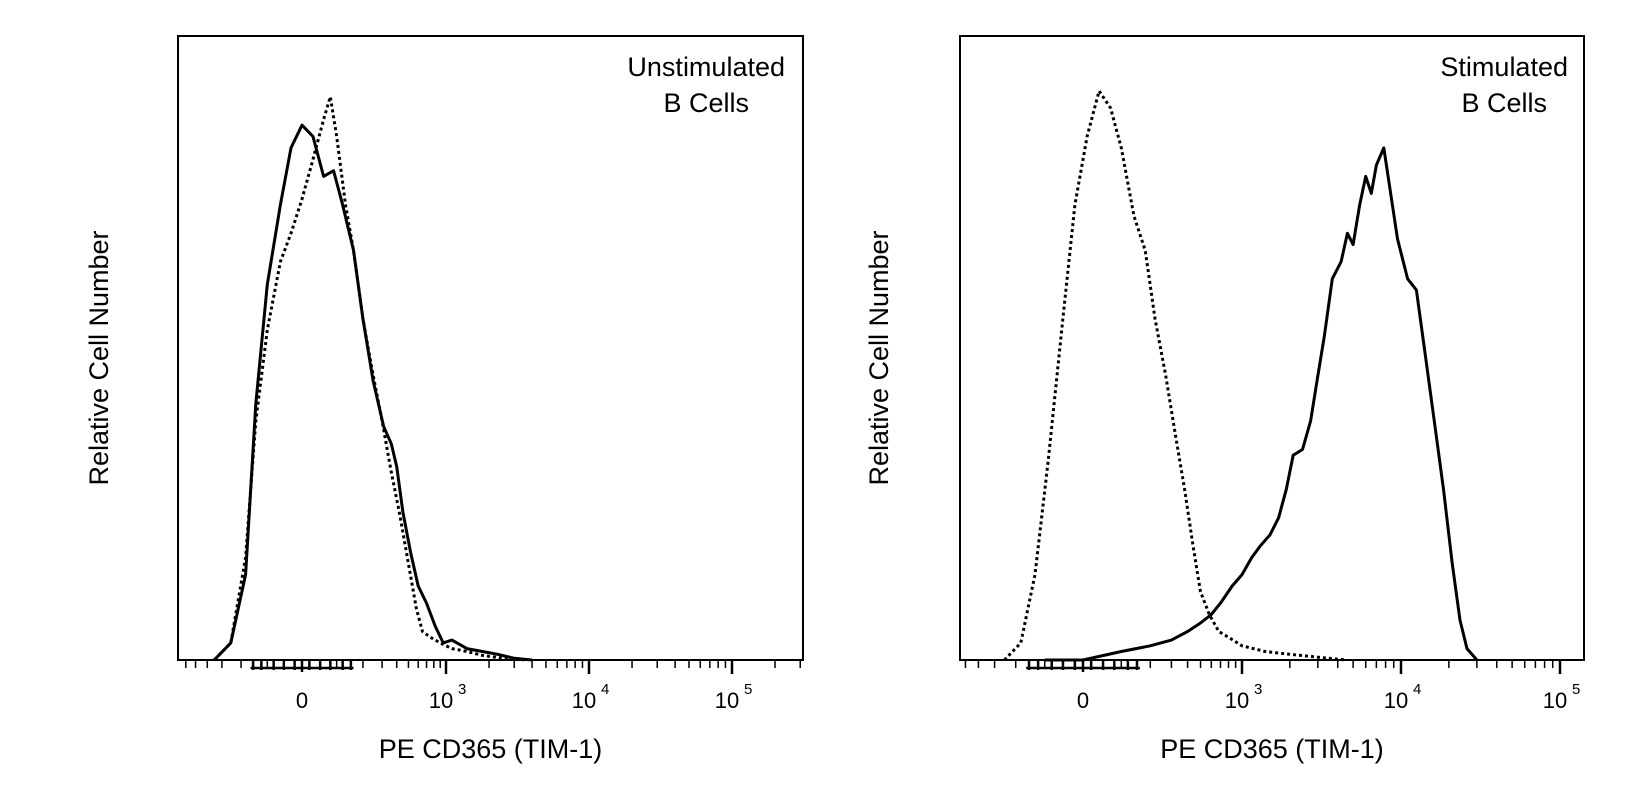 The image size is (1652, 800). Describe the element at coordinates (706, 67) in the screenshot. I see `panel-title-line: Unstimulated` at that location.